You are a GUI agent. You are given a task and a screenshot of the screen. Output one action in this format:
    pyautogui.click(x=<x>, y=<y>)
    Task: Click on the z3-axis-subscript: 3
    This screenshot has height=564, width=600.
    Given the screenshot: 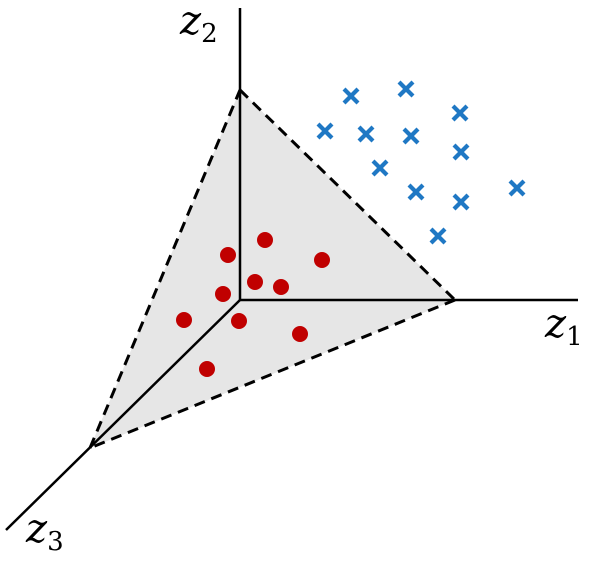 What is the action you would take?
    pyautogui.click(x=55, y=542)
    